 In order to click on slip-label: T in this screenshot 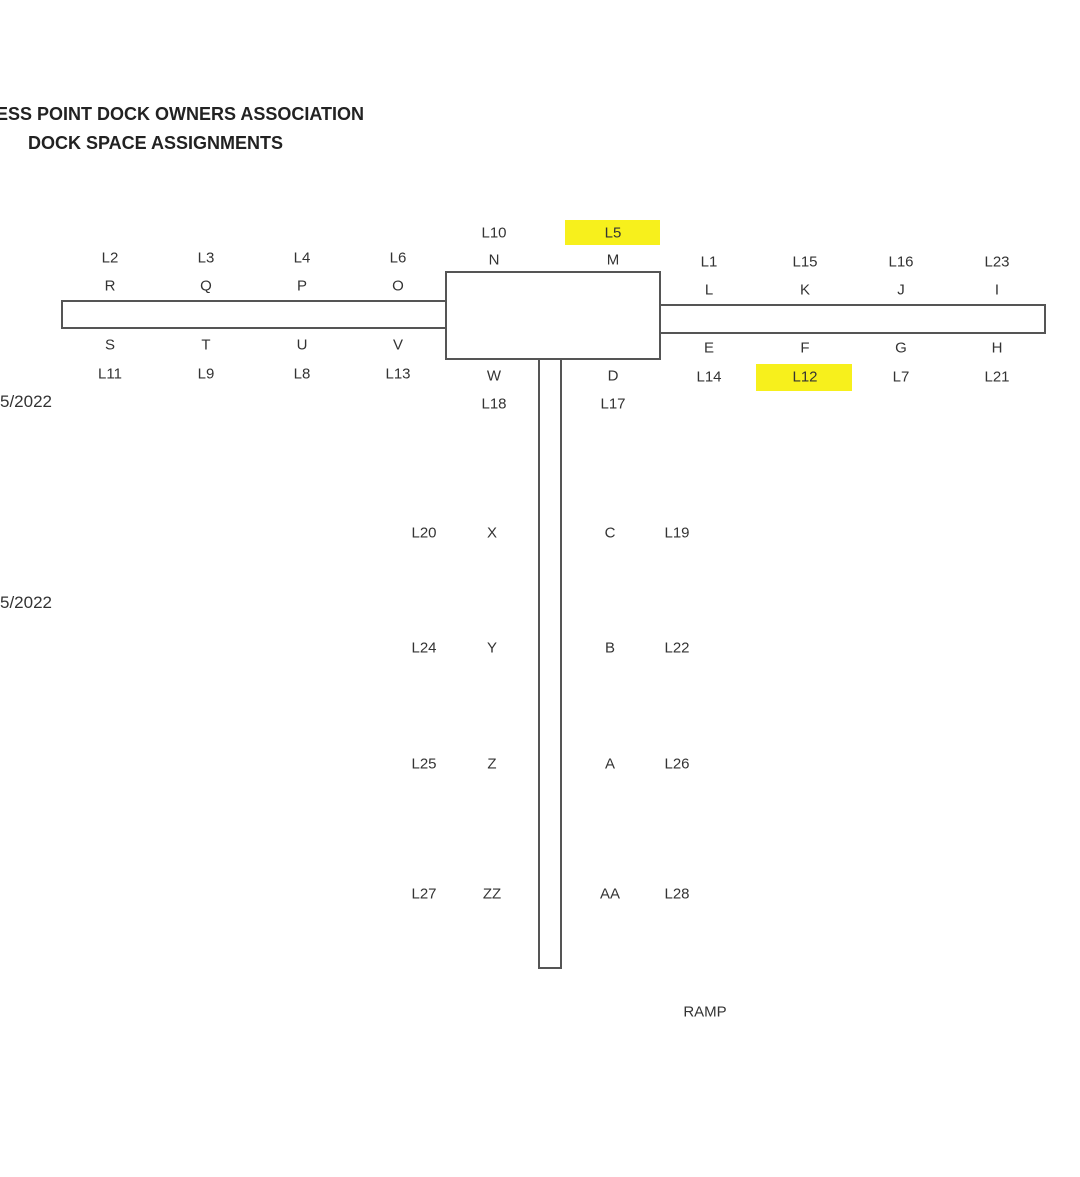, I will do `click(206, 345)`.